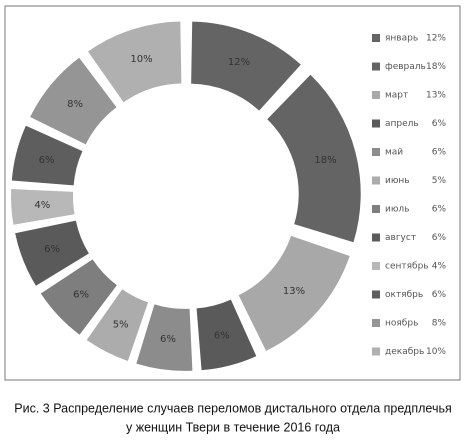 The image size is (466, 447). I want to click on legend-value: 10%, so click(436, 352).